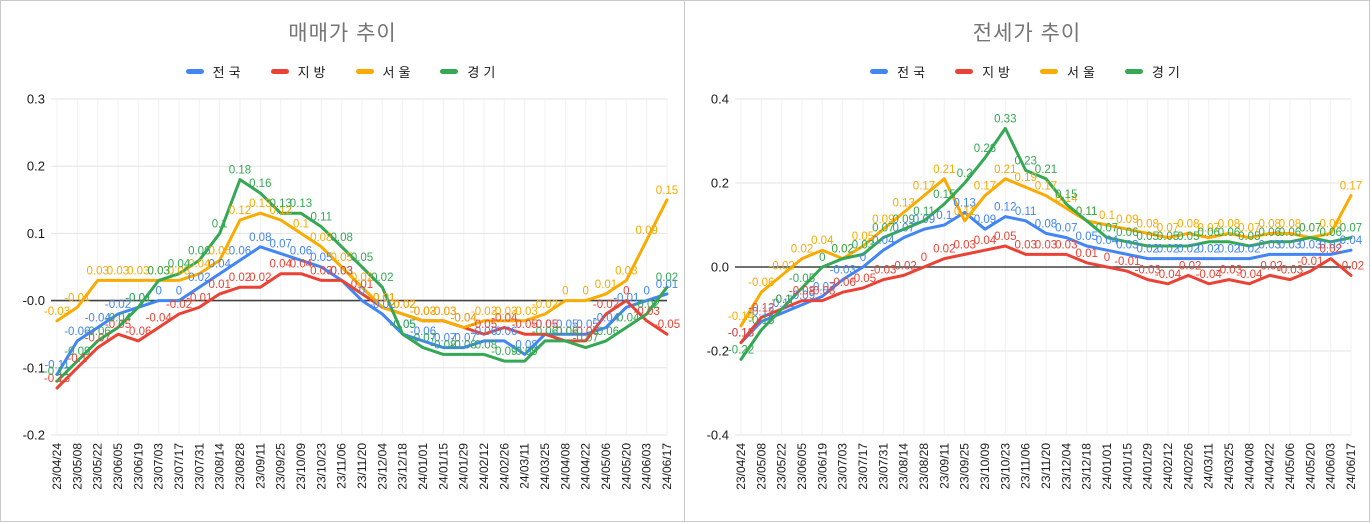 The height and width of the screenshot is (524, 1372). I want to click on point-label: 0.17, so click(985, 187).